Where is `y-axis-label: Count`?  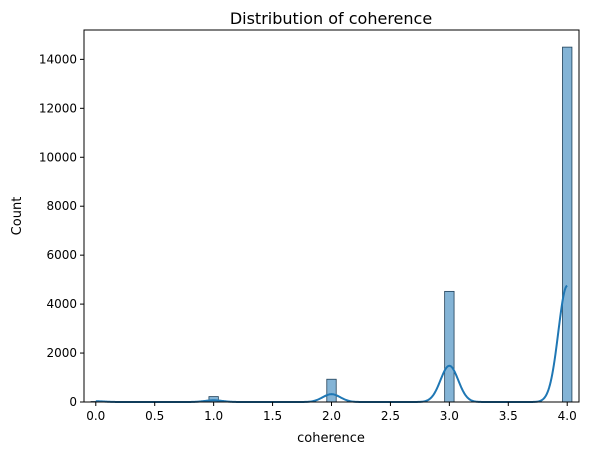 y-axis-label: Count is located at coordinates (17, 216).